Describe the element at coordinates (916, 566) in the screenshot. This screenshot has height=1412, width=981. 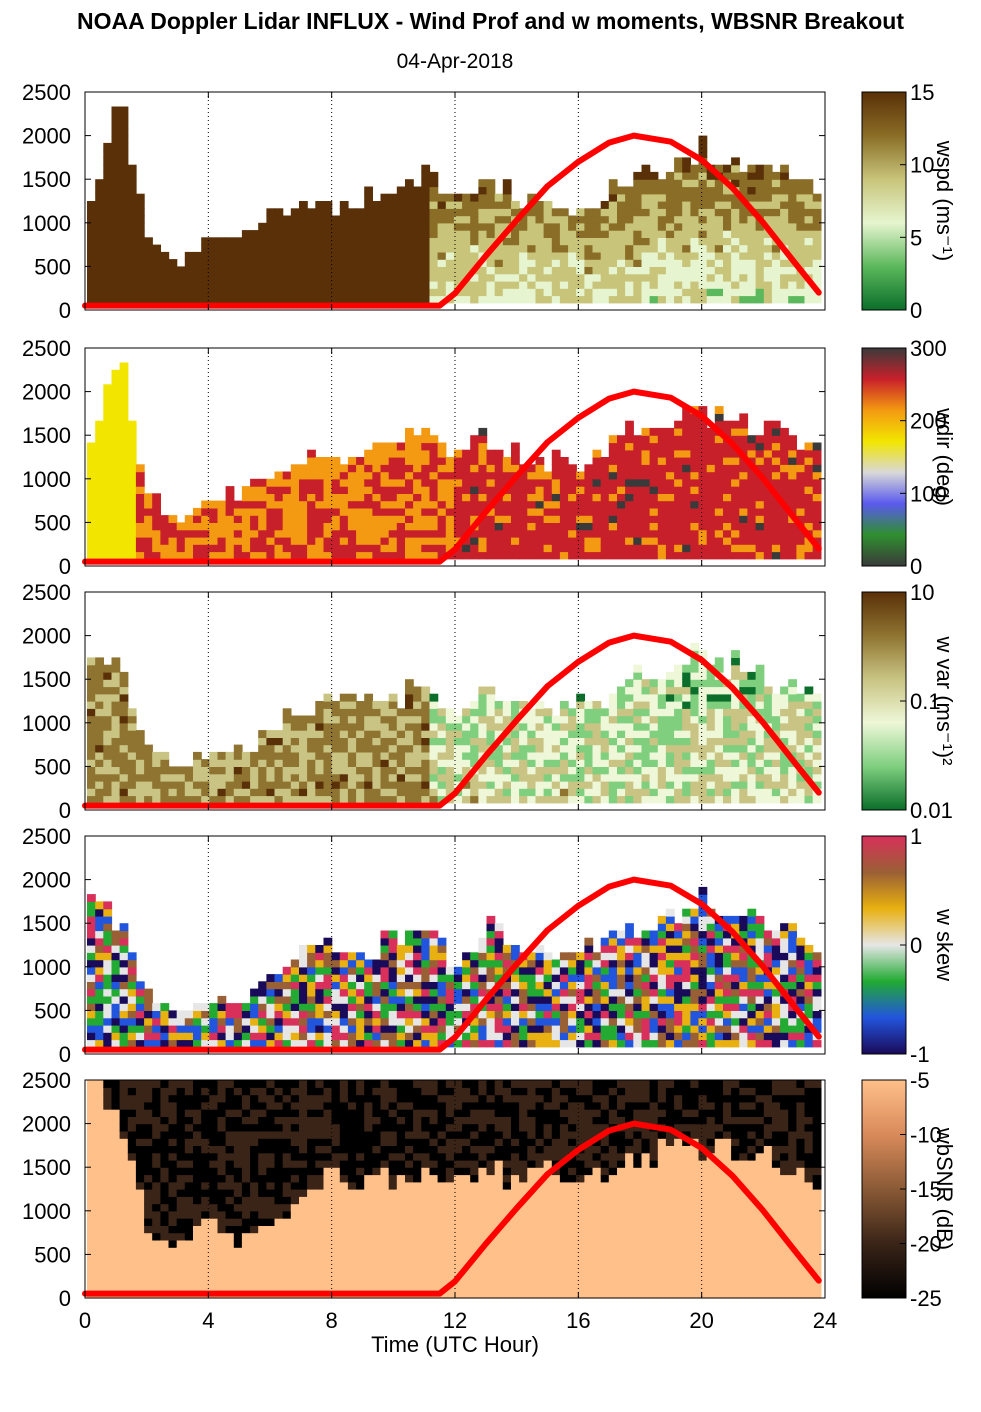
I see `colorbar-tick-label: 0` at that location.